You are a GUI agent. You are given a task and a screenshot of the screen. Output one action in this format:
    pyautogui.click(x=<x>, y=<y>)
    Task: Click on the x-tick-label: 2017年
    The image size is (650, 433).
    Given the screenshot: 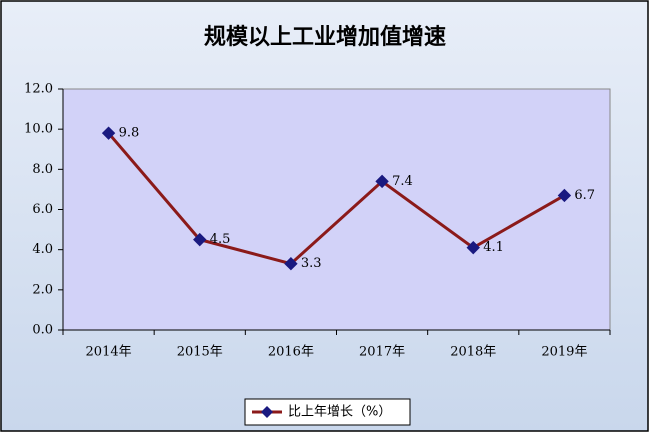 What is the action you would take?
    pyautogui.click(x=382, y=352)
    